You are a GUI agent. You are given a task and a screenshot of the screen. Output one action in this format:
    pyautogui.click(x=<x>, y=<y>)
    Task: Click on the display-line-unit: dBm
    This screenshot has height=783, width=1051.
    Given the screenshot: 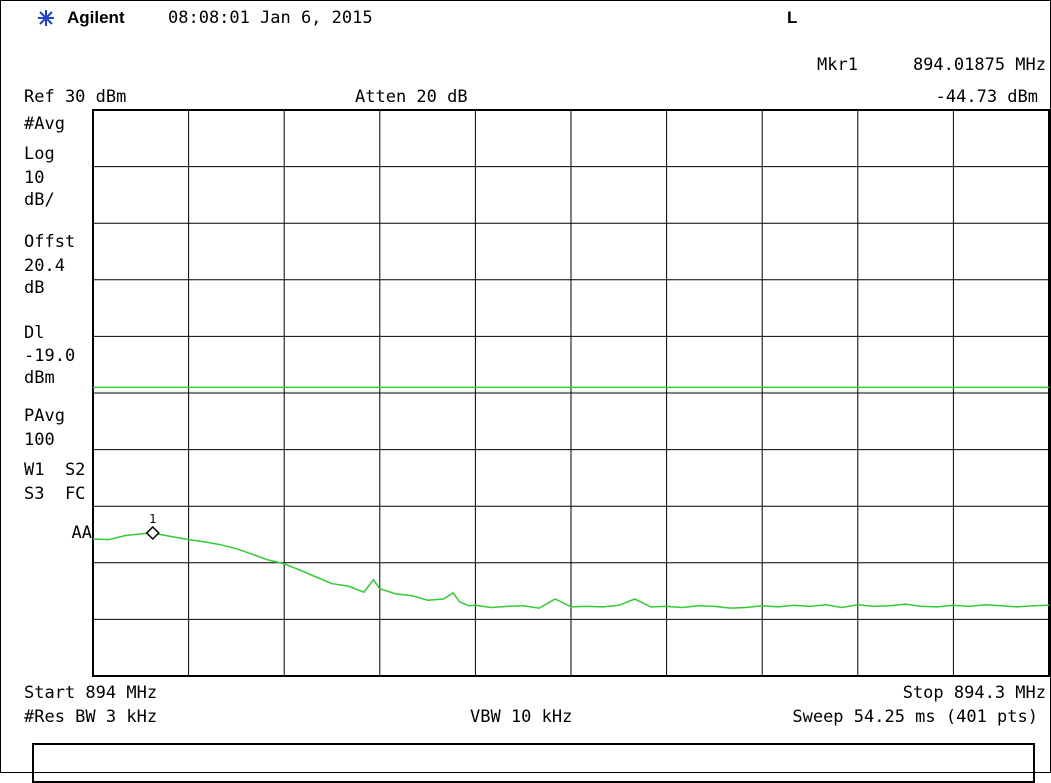 What is the action you would take?
    pyautogui.click(x=39, y=378)
    